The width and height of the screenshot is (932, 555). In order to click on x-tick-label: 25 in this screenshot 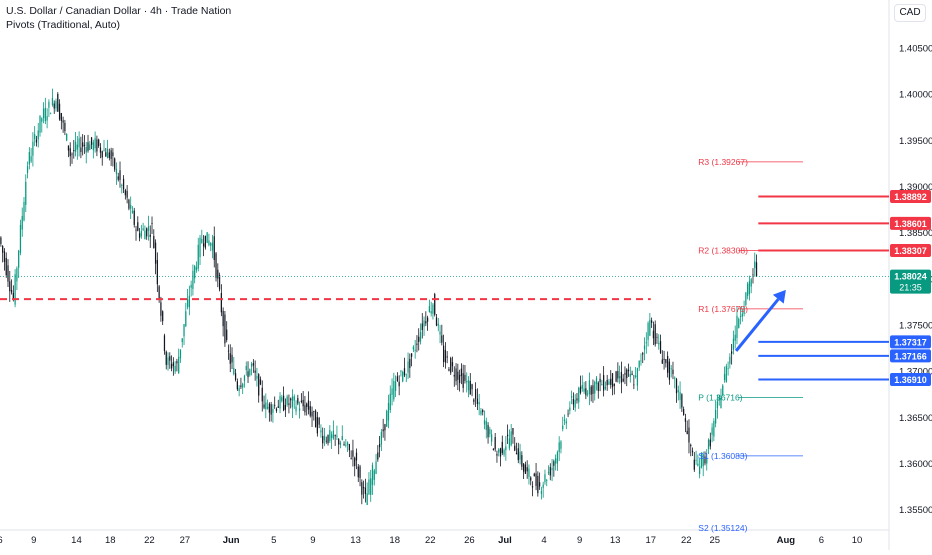, I will do `click(714, 540)`.